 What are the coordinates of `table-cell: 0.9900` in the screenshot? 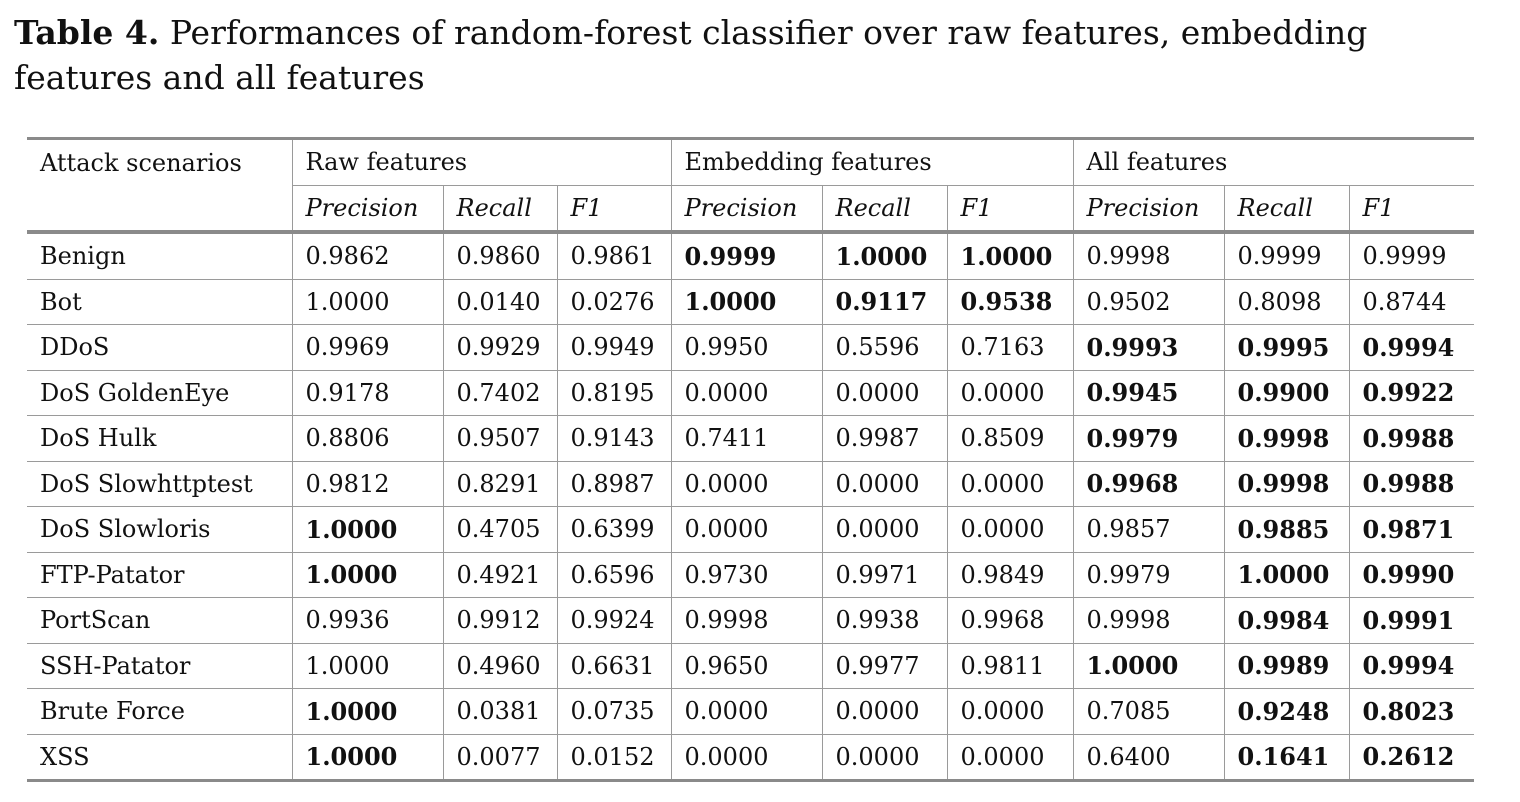 It's located at (1286, 392).